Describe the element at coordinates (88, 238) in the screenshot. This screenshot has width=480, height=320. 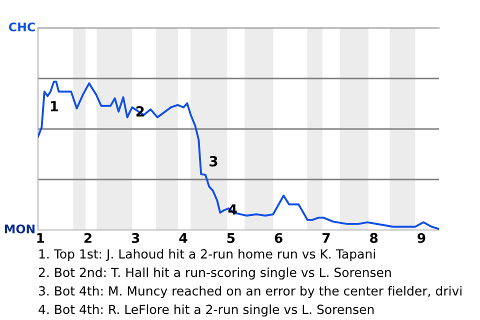
I see `x-tick-label: 2` at that location.